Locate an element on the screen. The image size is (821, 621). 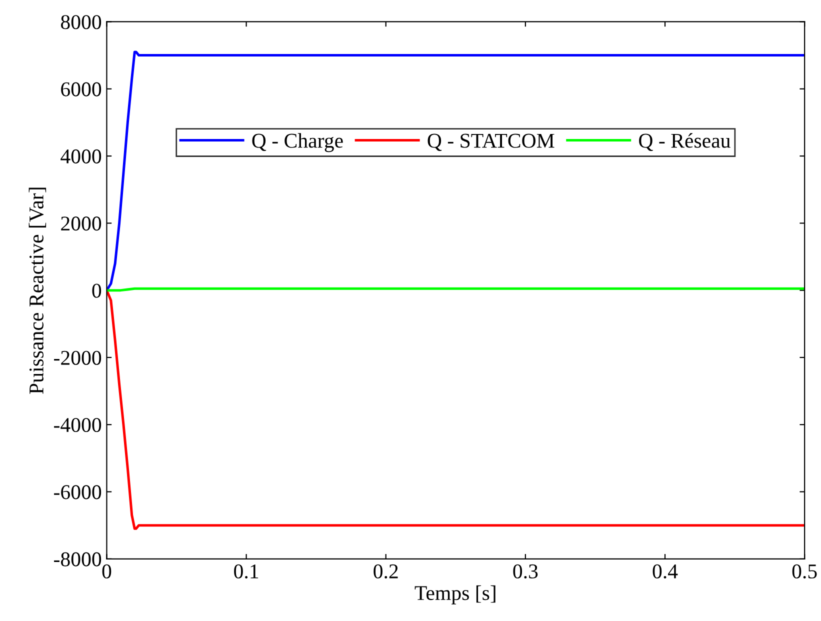
y-tick-label: -2000 is located at coordinates (78, 357).